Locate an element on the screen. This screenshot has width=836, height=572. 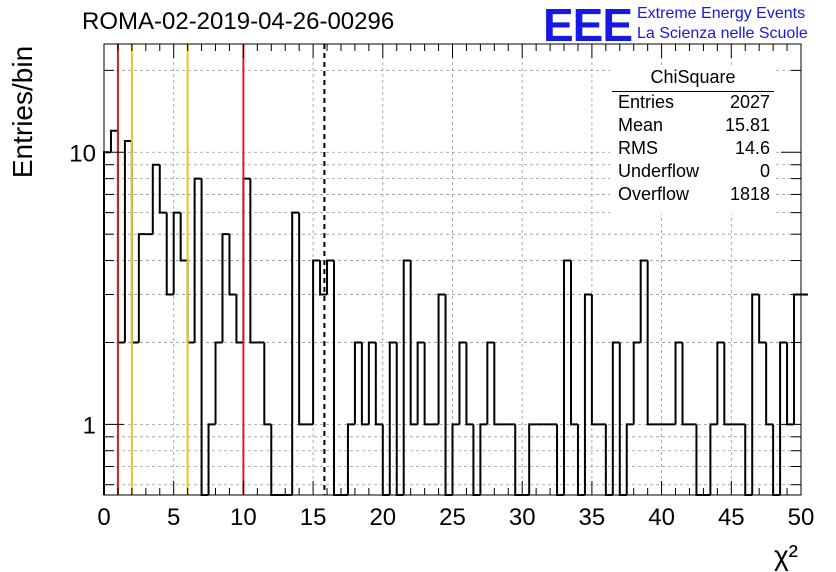
stats-title: ChiSquare is located at coordinates (693, 77).